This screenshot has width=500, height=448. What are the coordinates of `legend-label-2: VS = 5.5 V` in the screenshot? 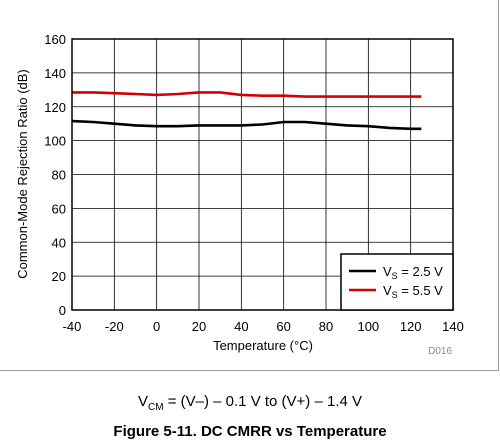 It's located at (413, 291).